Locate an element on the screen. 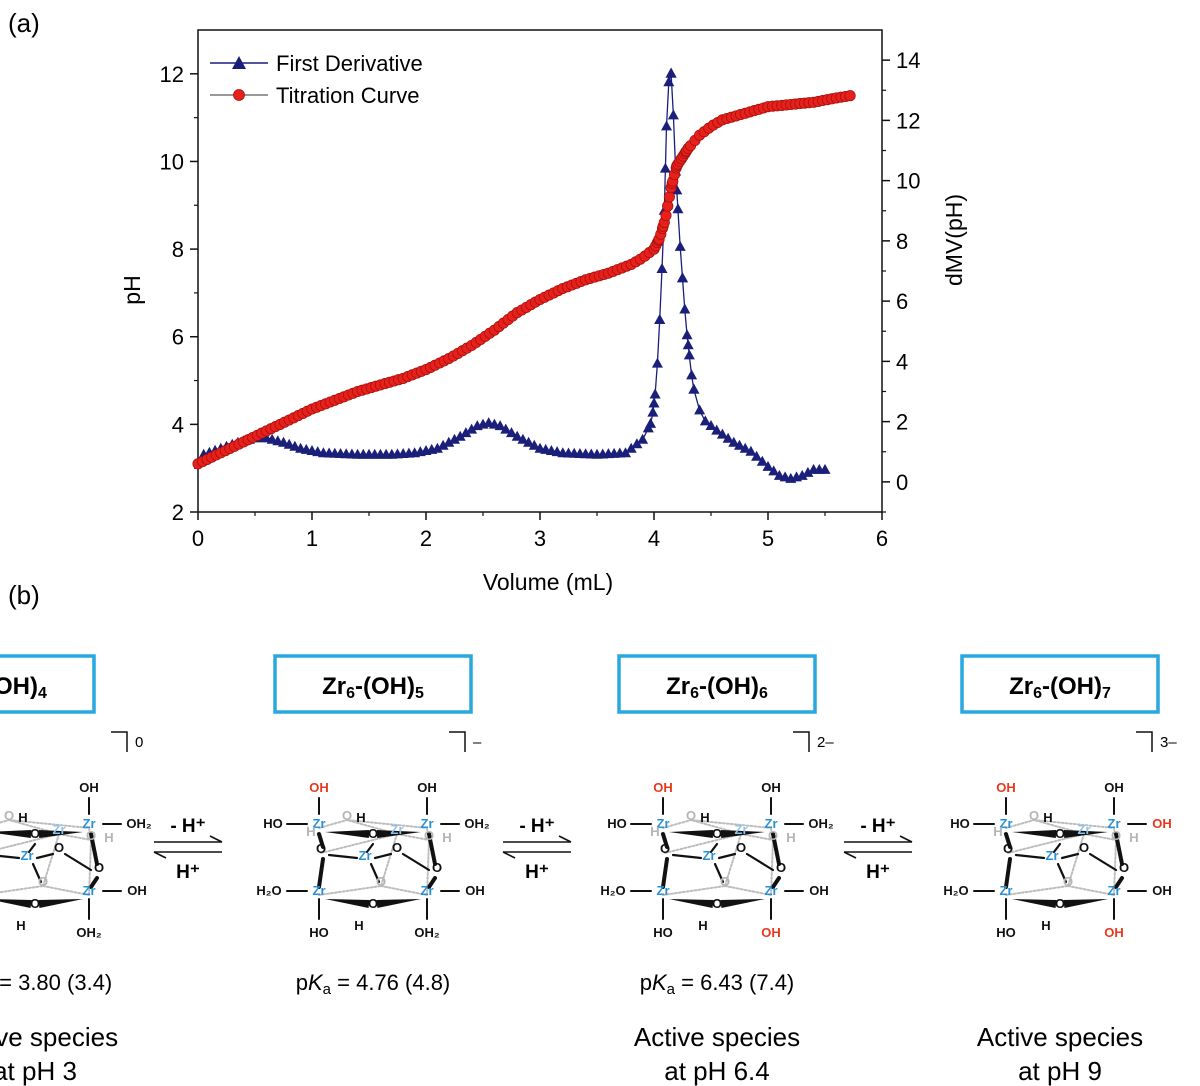 The width and height of the screenshot is (1200, 1086). species-title-part: 5 is located at coordinates (419, 693).